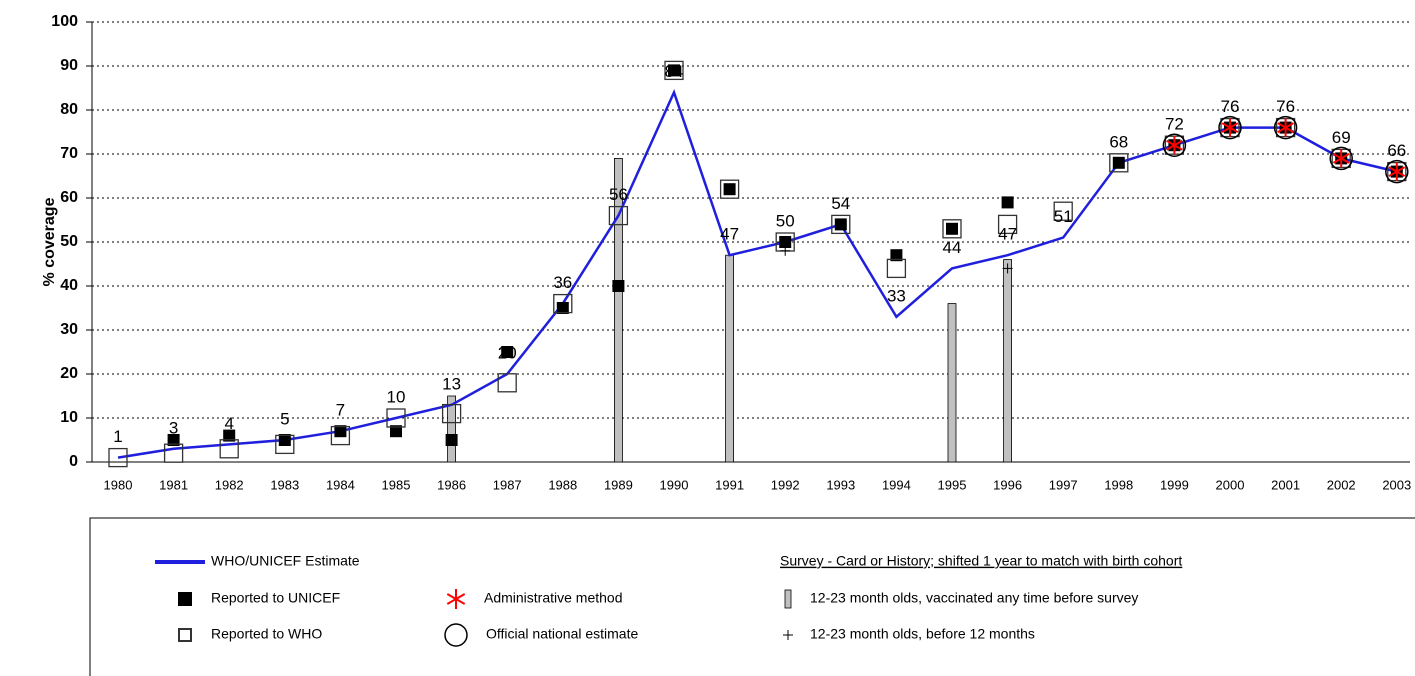 This screenshot has height=676, width=1415. I want to click on data-label: 4, so click(228, 423).